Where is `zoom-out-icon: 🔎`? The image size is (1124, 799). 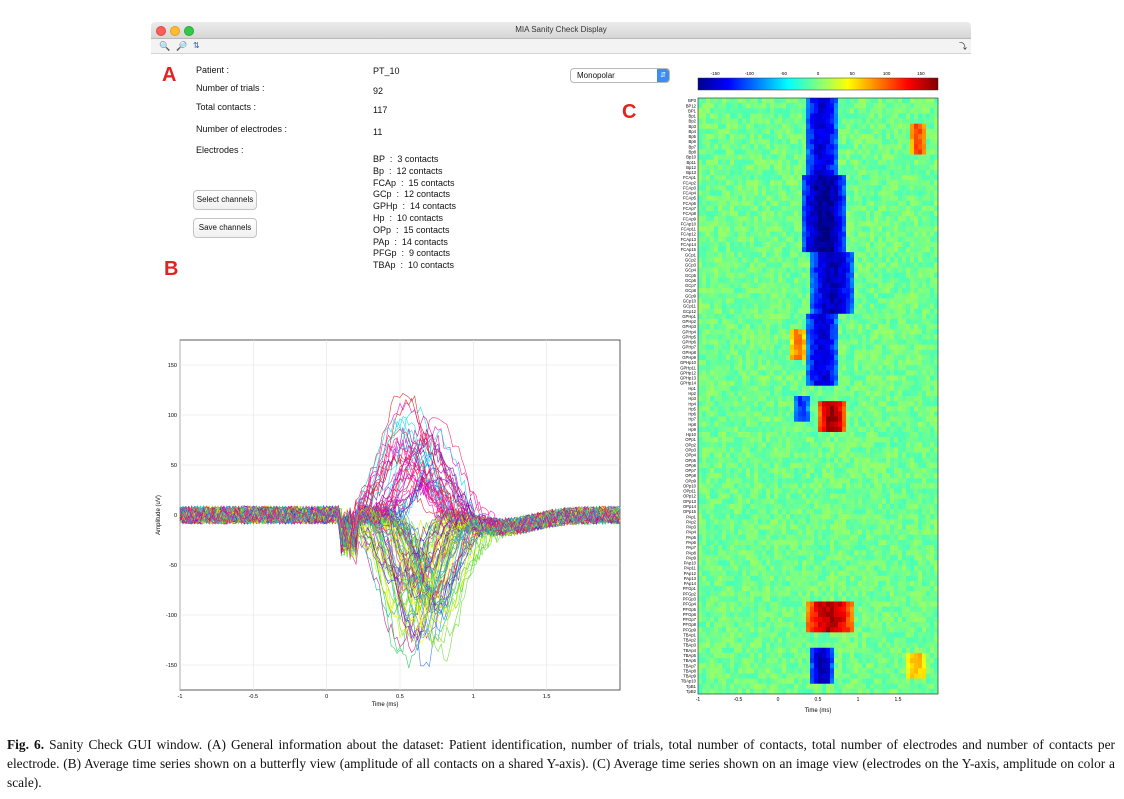
zoom-out-icon: 🔎 is located at coordinates (182, 46).